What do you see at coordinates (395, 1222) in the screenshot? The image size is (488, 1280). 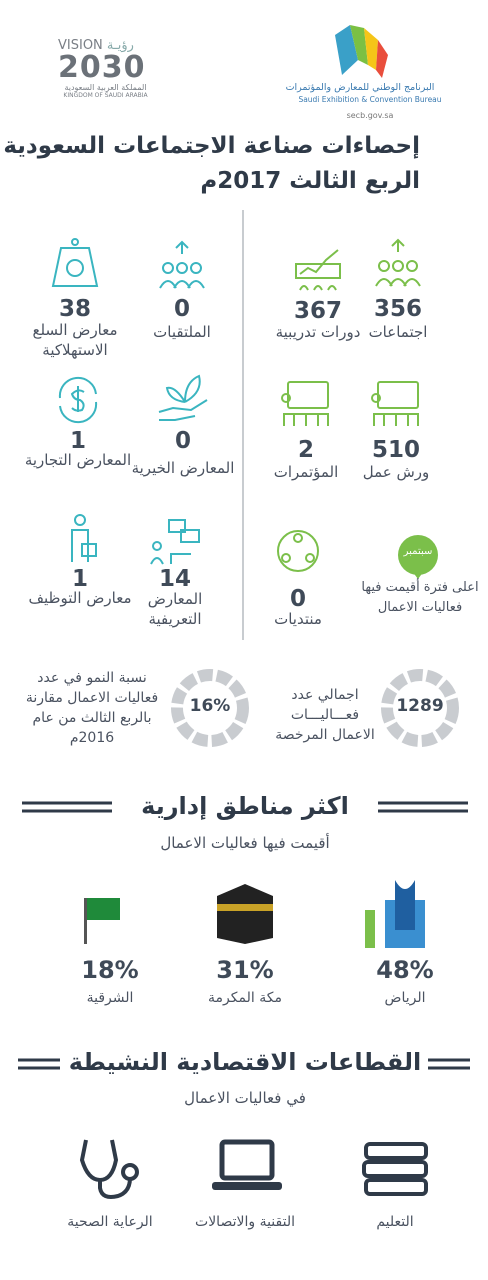 I see `sector-label: التعليم` at bounding box center [395, 1222].